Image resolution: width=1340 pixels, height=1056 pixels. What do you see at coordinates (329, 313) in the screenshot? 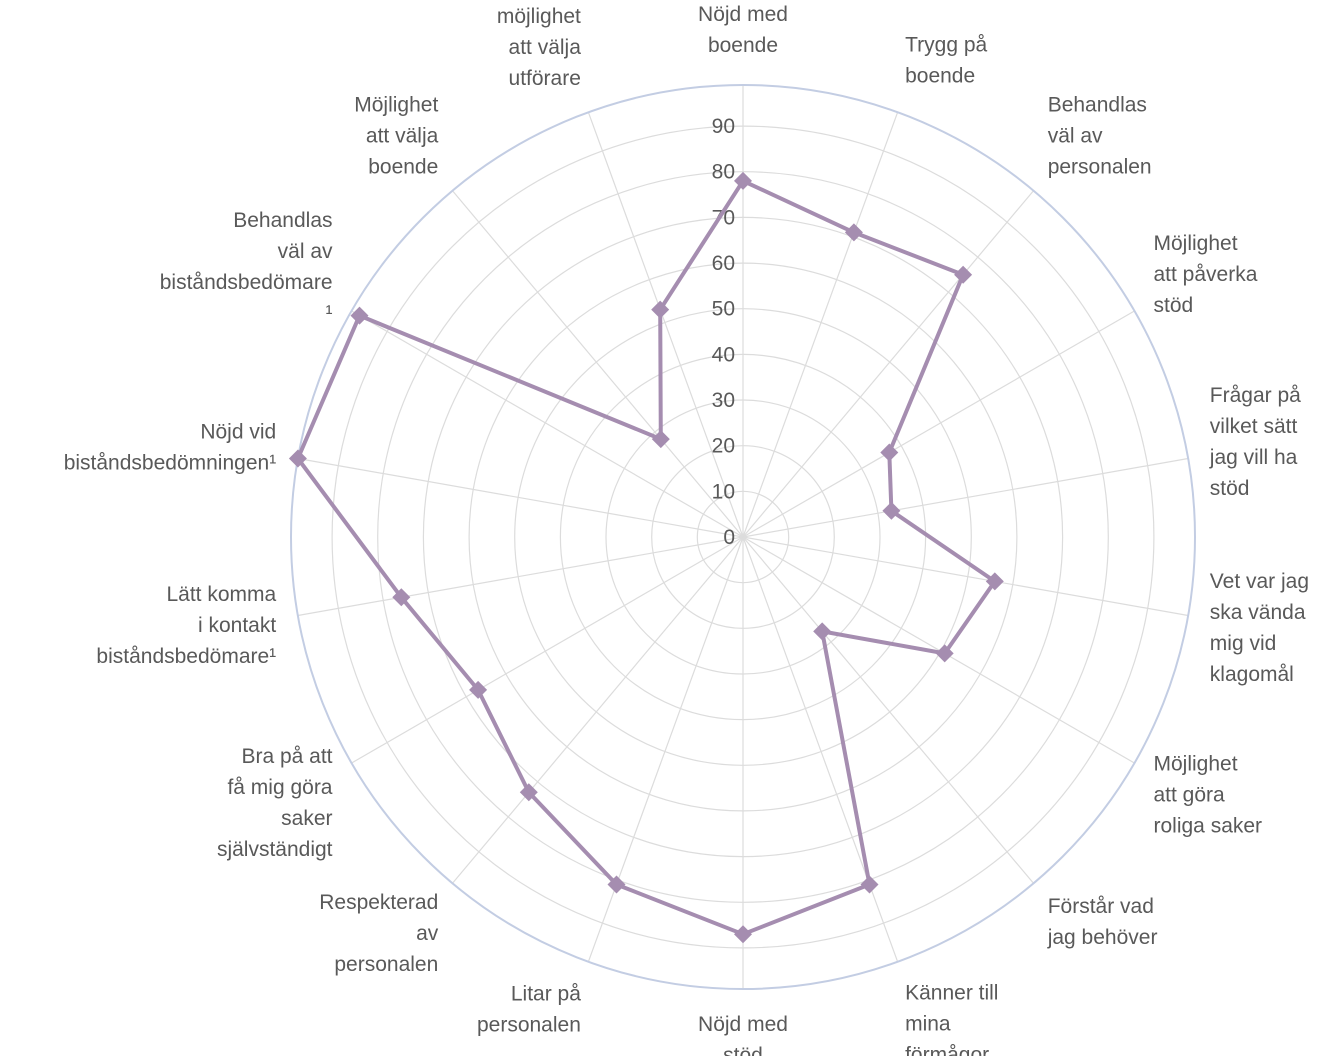
I see `category-label-line: ¹` at bounding box center [329, 313].